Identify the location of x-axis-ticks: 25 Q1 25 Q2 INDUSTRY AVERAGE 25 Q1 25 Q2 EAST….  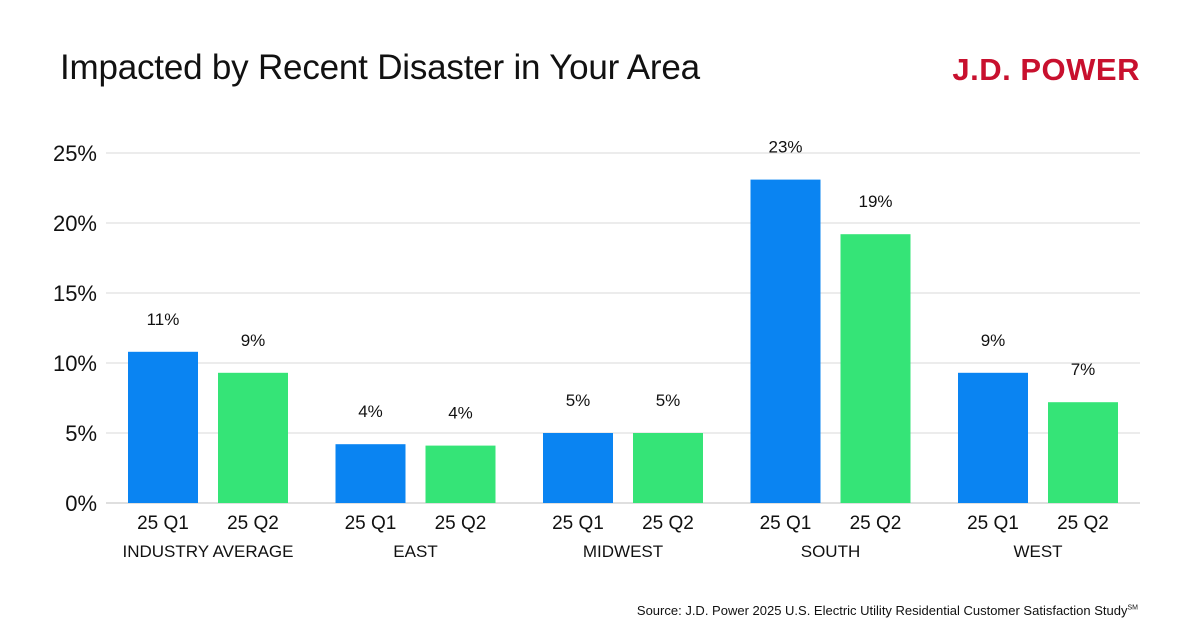
(616, 537).